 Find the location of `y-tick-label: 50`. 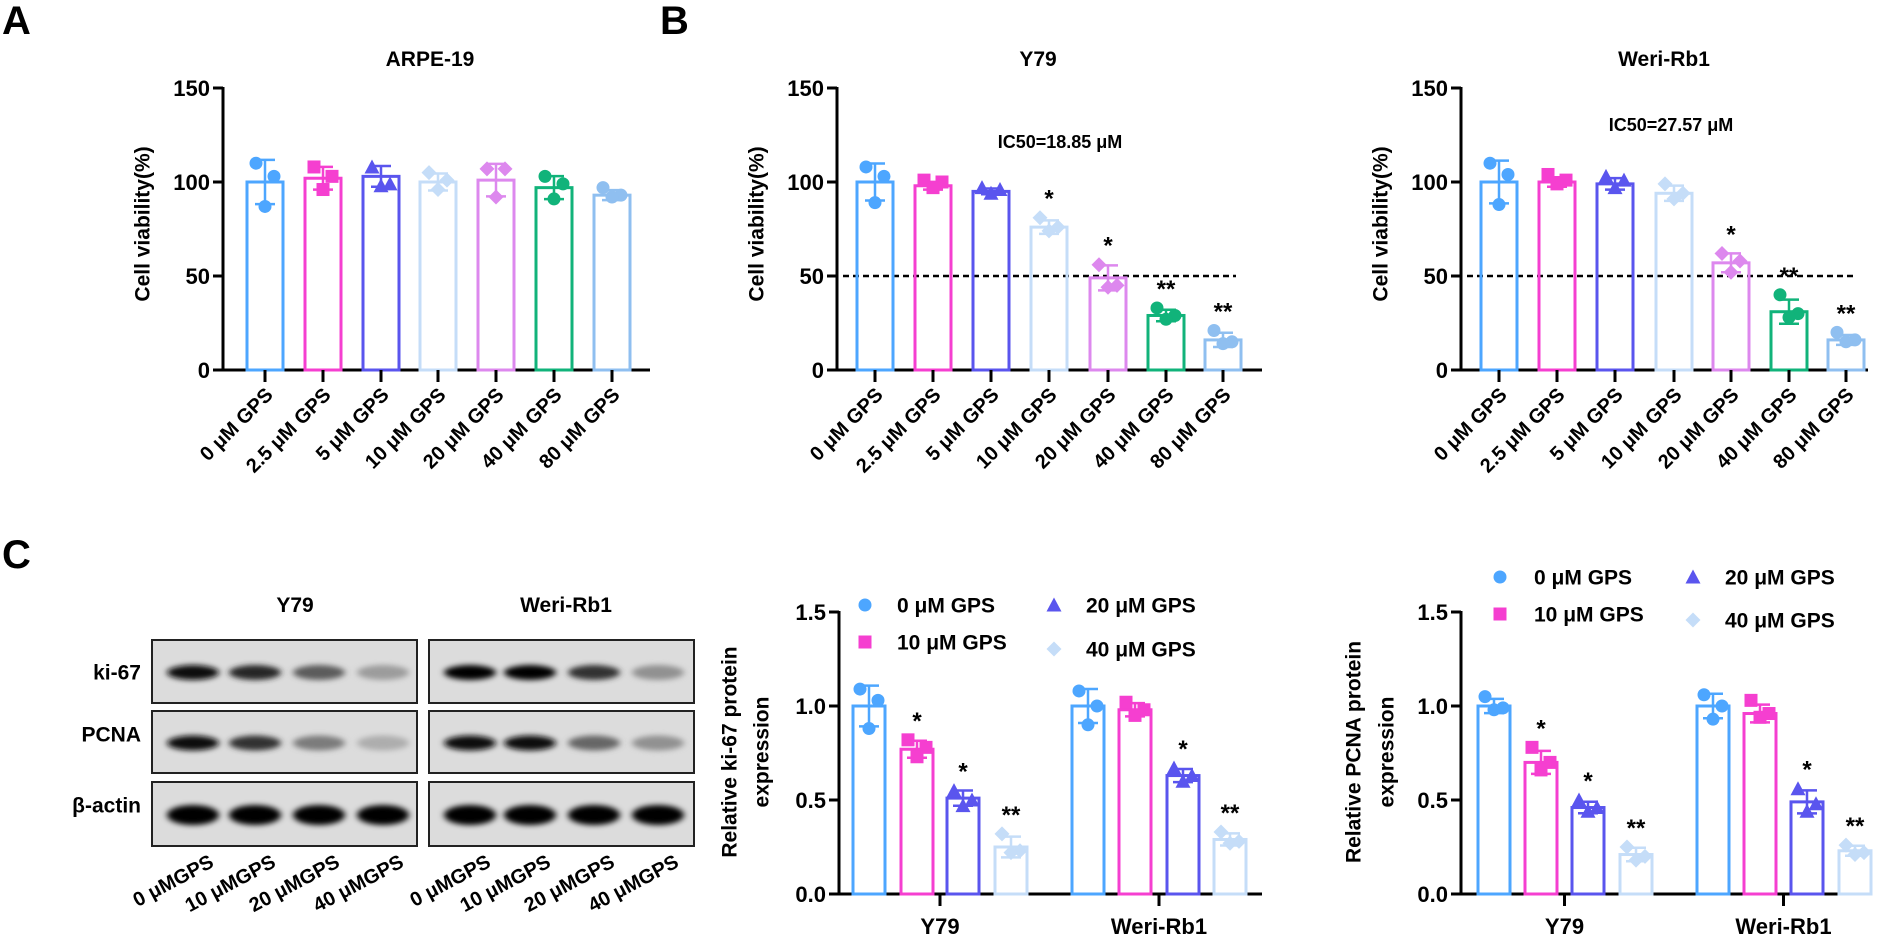

y-tick-label: 50 is located at coordinates (812, 276).